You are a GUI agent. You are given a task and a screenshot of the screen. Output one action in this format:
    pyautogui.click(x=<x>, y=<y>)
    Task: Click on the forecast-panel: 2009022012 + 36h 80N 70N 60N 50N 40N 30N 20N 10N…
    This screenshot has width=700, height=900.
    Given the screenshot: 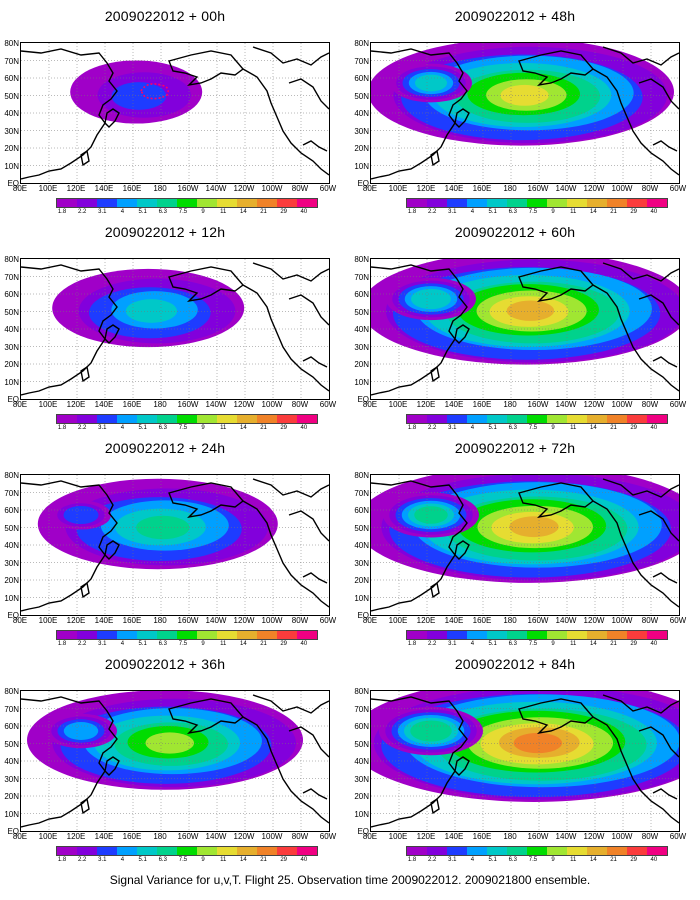 What is the action you would take?
    pyautogui.click(x=168, y=755)
    